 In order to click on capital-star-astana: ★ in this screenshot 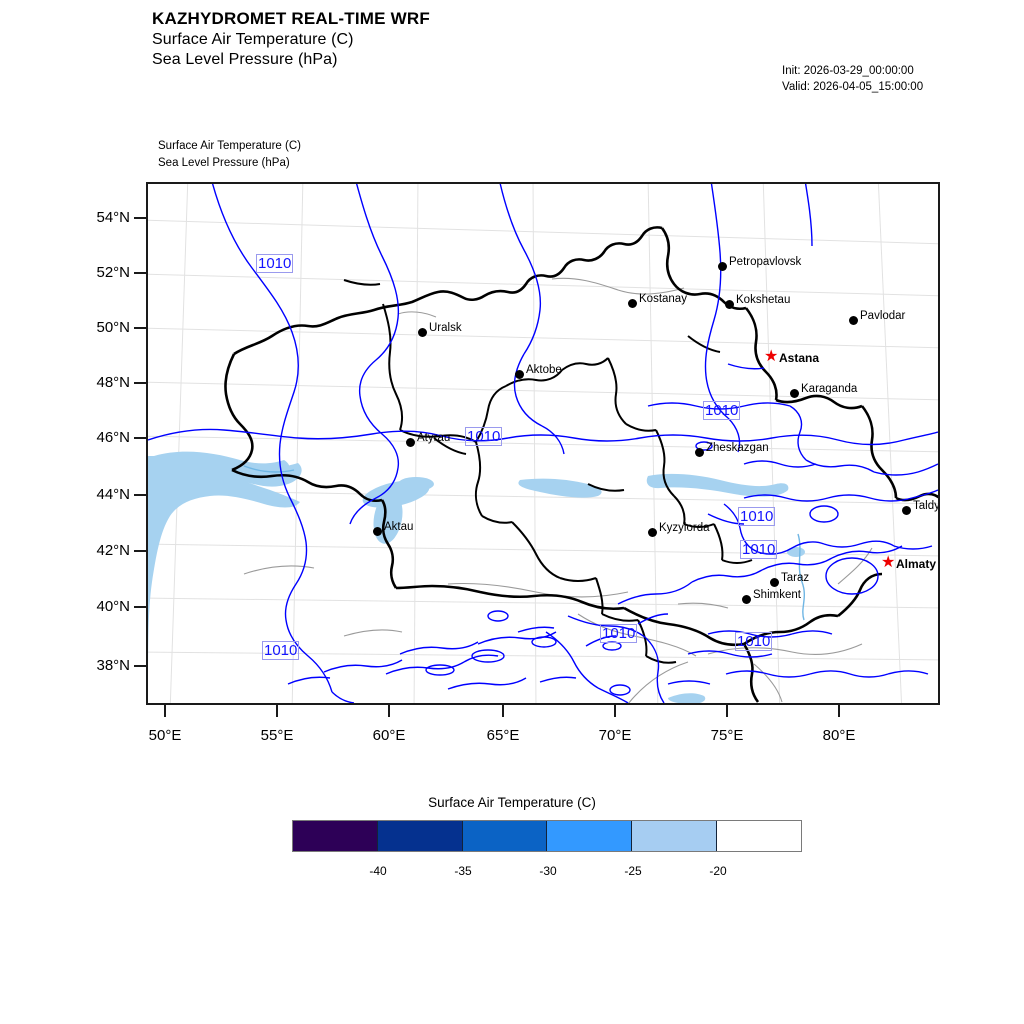, I will do `click(771, 356)`.